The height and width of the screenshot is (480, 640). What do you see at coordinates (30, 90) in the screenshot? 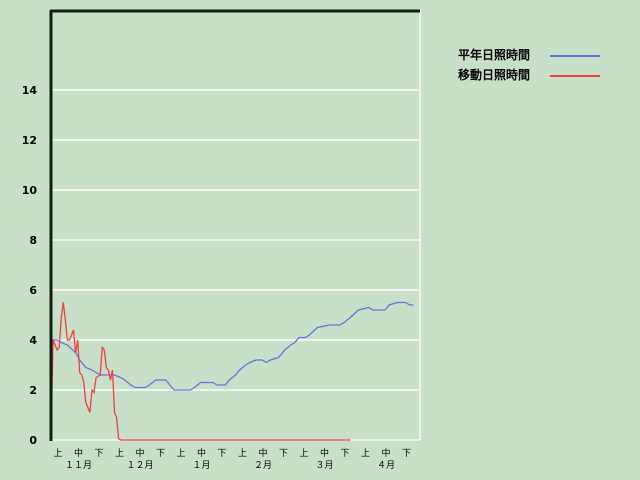
I see `y-tick-label: 14` at bounding box center [30, 90].